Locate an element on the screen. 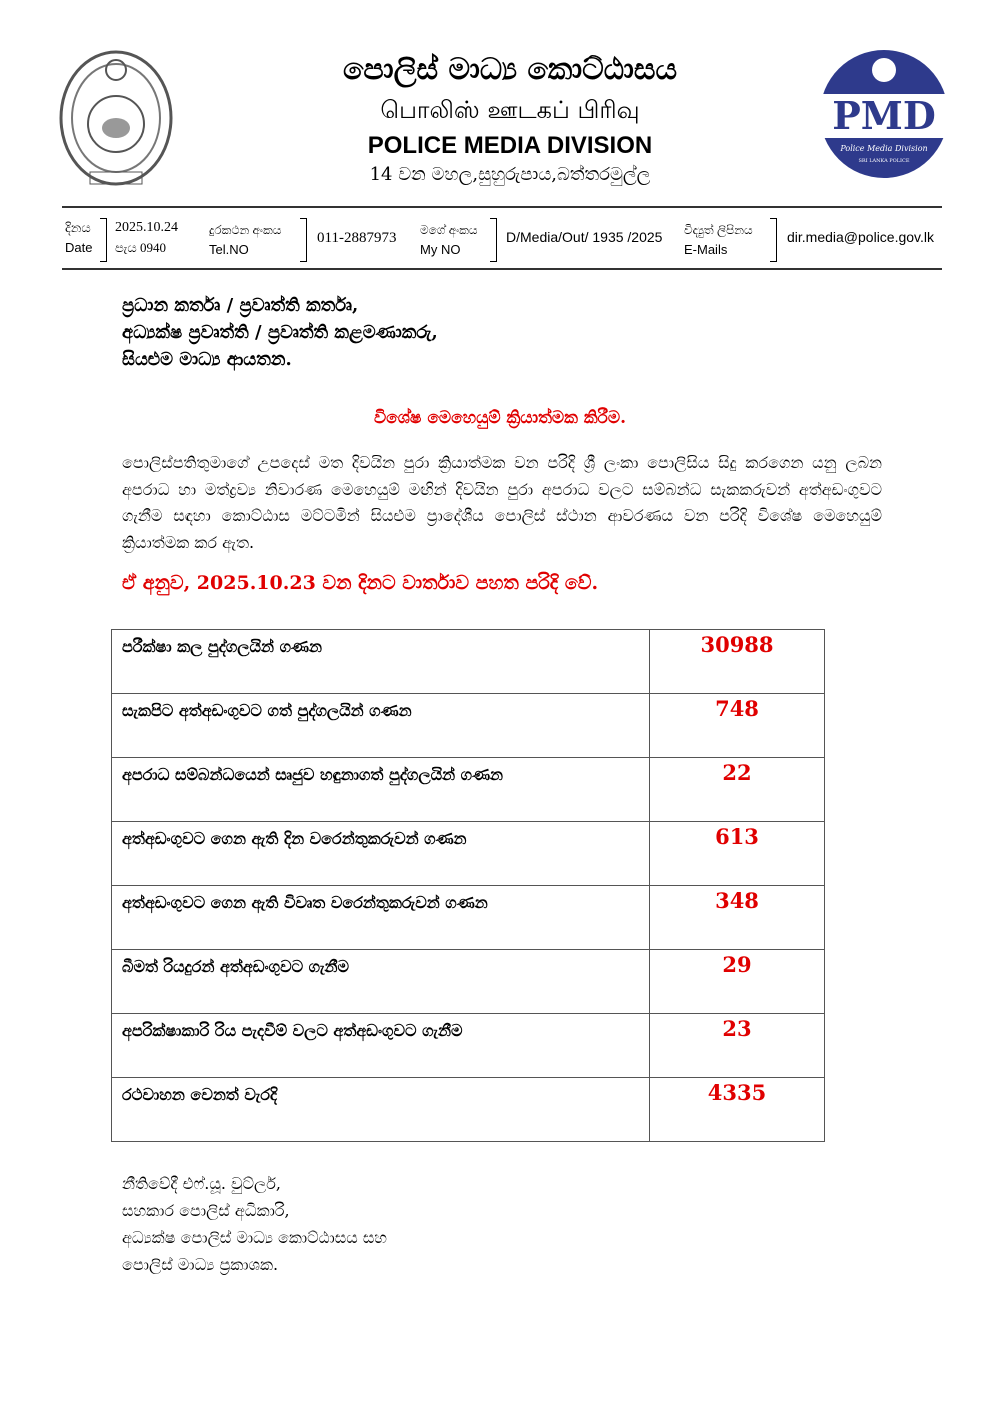 This screenshot has width=1000, height=1414. date-label: දිනය Date is located at coordinates (79, 237).